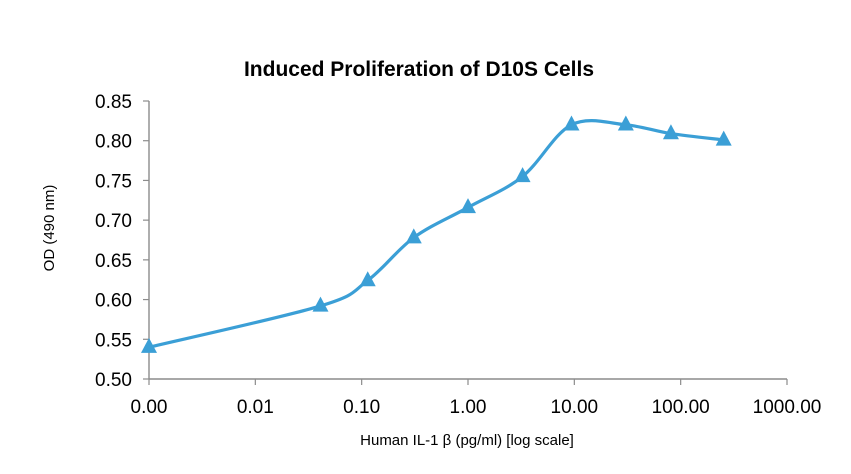  I want to click on x-tick-label: 1000.00, so click(787, 407).